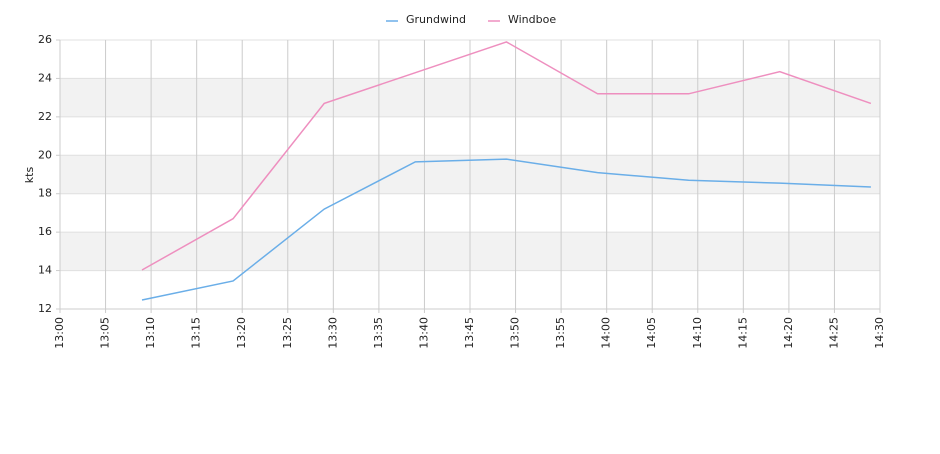 The image size is (940, 454). I want to click on y-tick-label: 26, so click(45, 39).